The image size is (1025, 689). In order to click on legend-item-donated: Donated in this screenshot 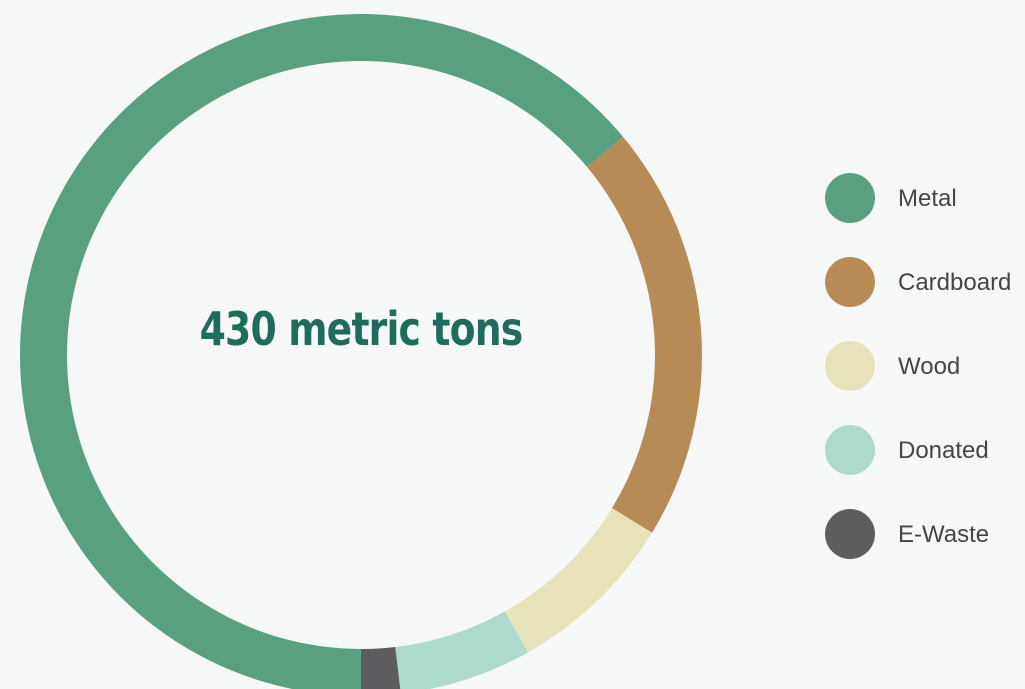, I will do `click(925, 450)`.